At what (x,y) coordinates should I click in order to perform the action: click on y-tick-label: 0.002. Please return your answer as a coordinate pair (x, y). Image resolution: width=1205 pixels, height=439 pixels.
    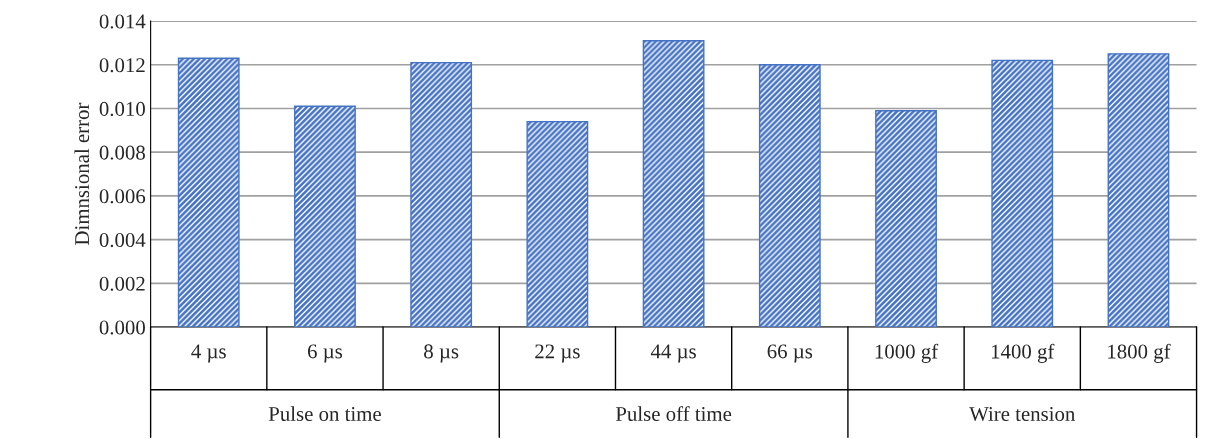
    Looking at the image, I should click on (122, 283).